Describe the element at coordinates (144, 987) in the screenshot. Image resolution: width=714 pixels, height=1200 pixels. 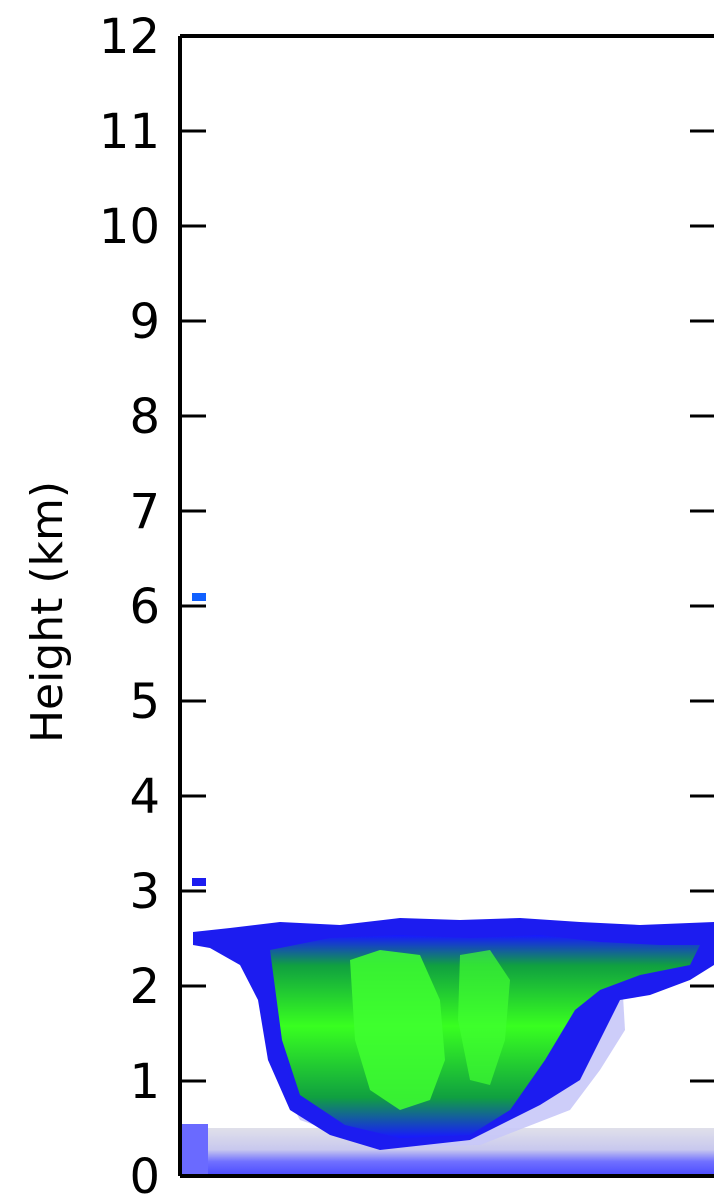
I see `y-tick-label: 2` at that location.